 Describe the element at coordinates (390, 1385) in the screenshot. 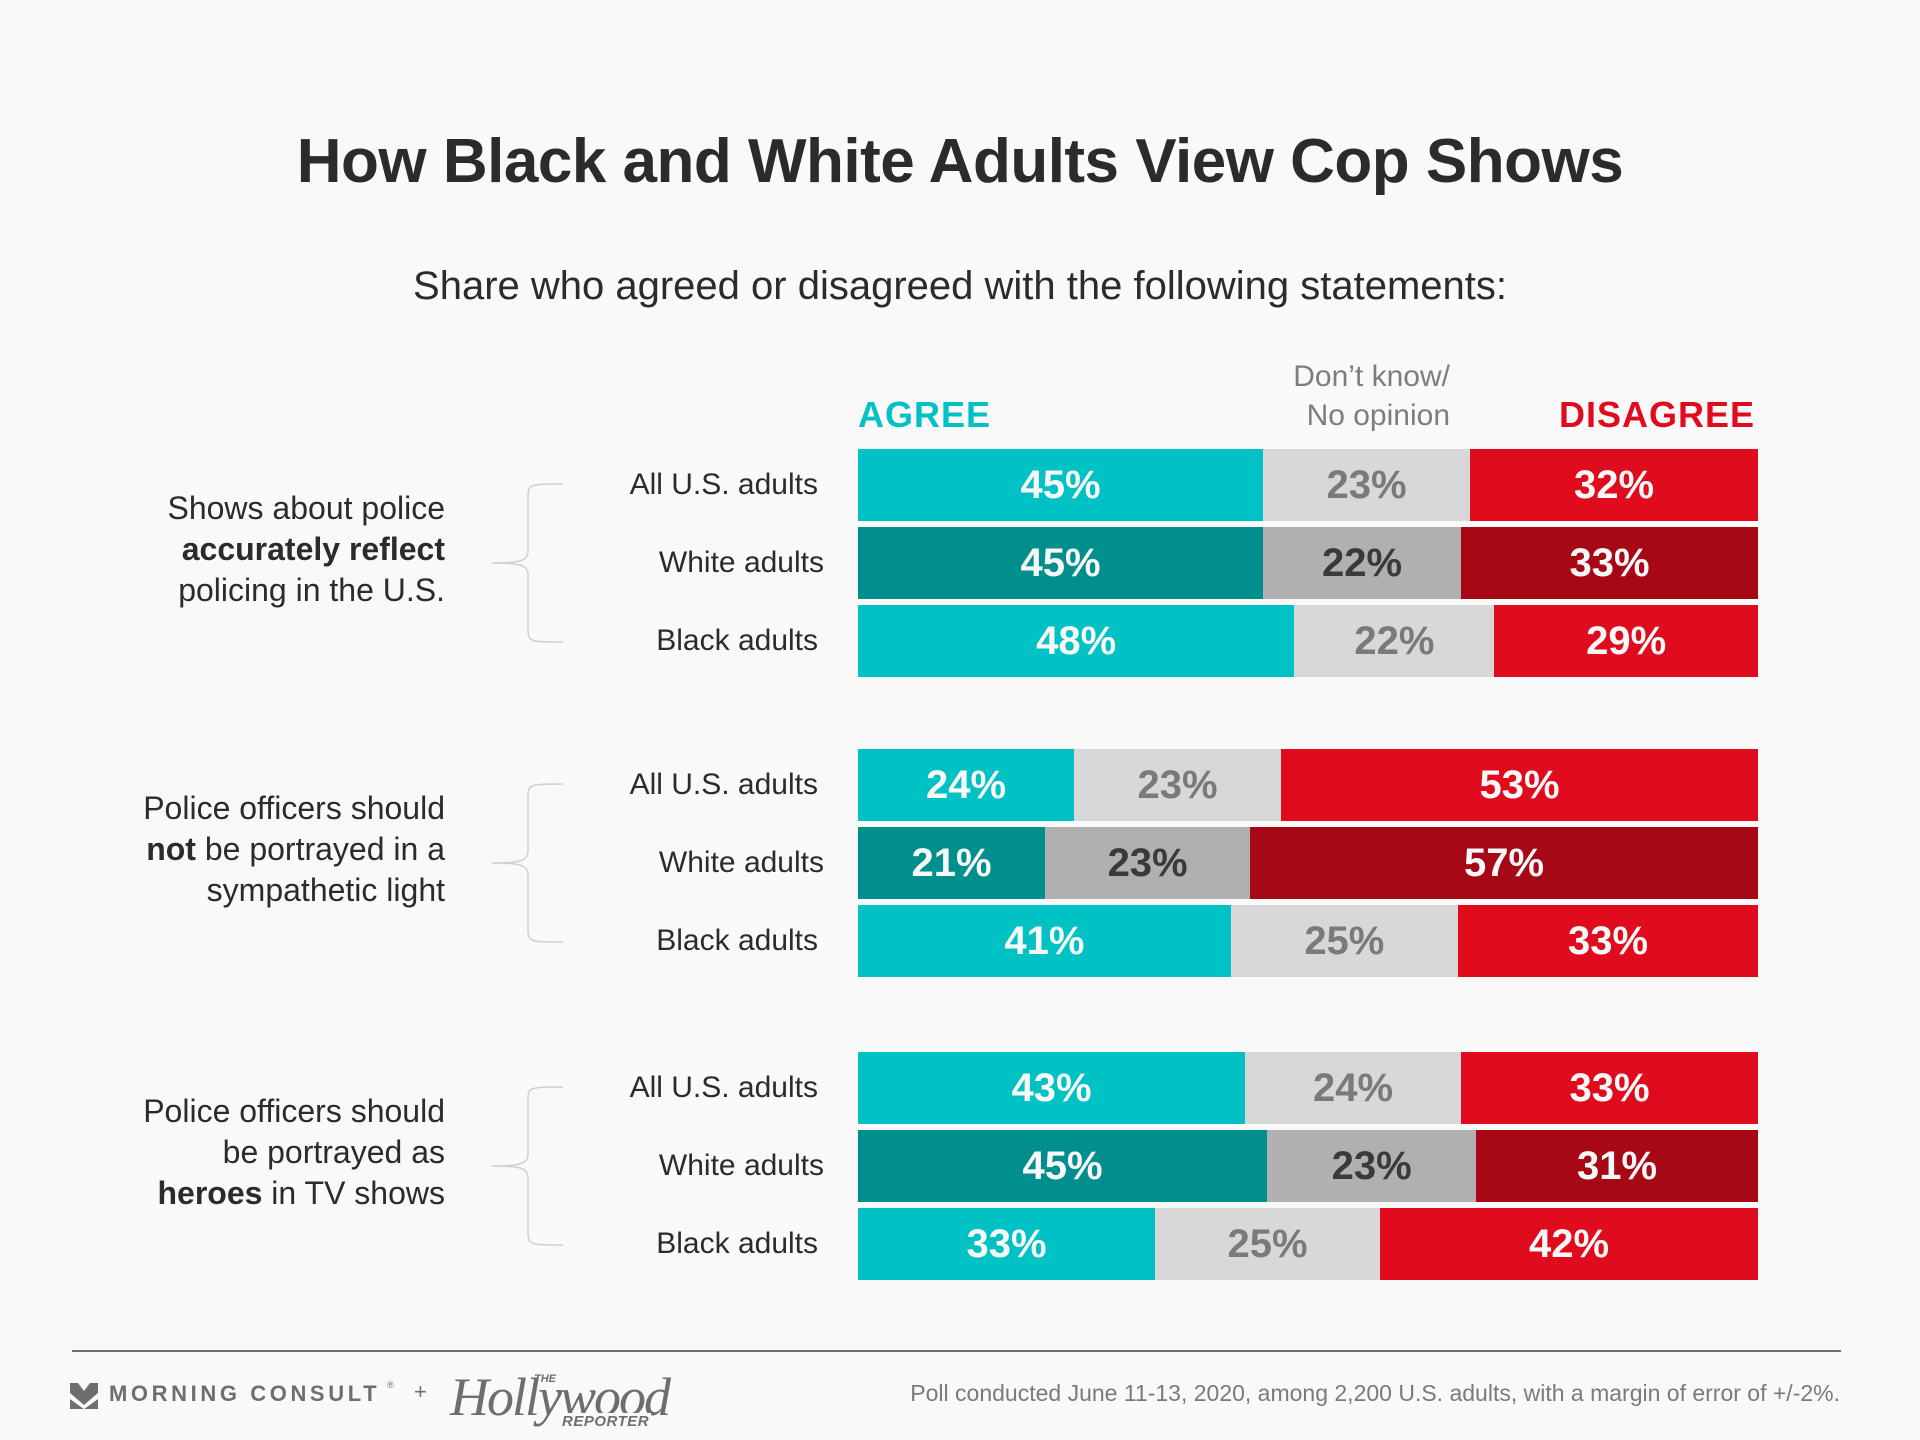

I see `registered-mark: ®` at that location.